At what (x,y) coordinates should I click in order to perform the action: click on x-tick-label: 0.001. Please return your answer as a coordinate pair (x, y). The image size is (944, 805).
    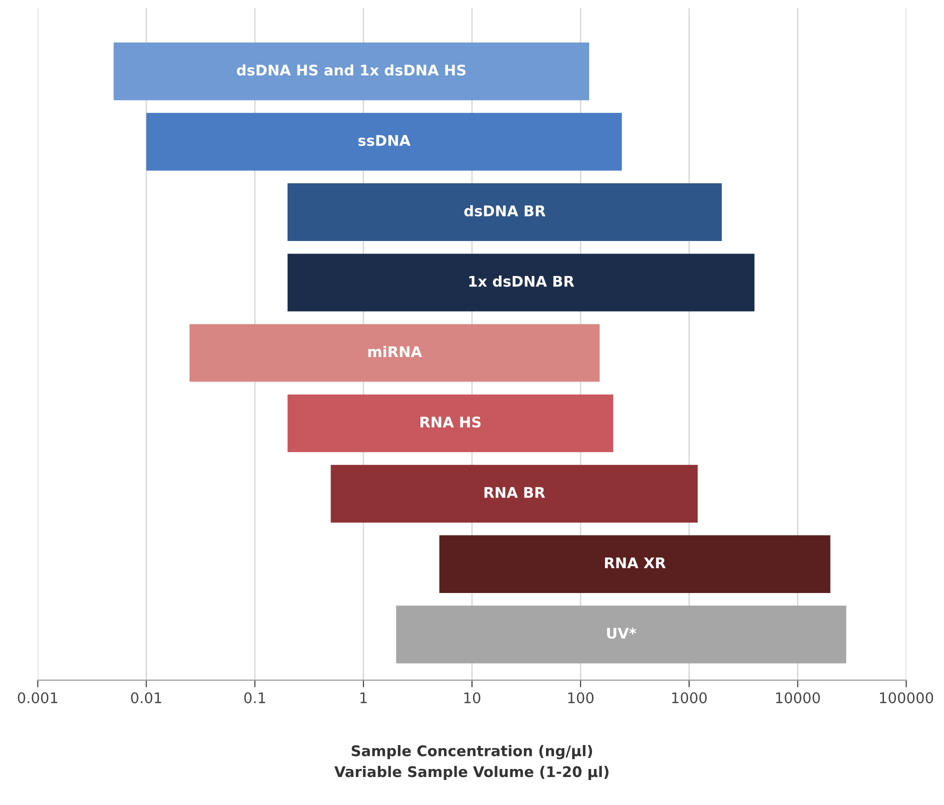
    Looking at the image, I should click on (38, 698).